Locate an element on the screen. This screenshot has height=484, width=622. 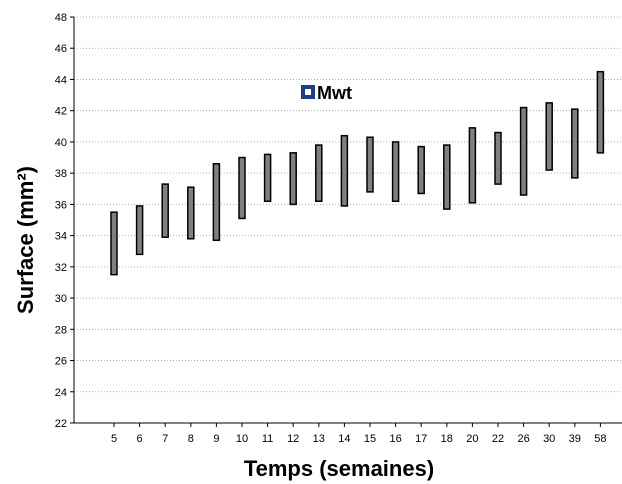
y-tick-label: 38 is located at coordinates (61, 174).